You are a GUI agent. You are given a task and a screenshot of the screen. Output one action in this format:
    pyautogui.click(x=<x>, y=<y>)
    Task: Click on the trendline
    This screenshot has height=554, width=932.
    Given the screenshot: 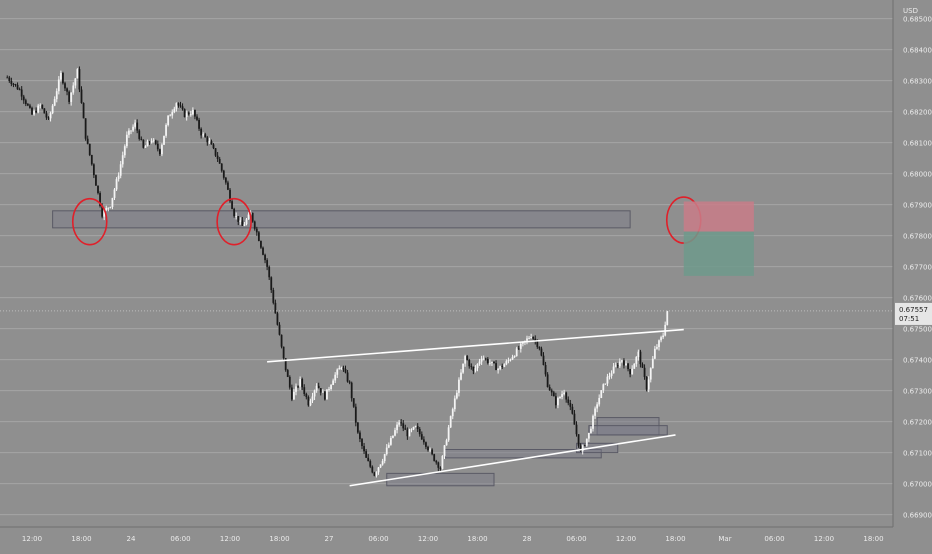 What is the action you would take?
    pyautogui.click(x=512, y=460)
    